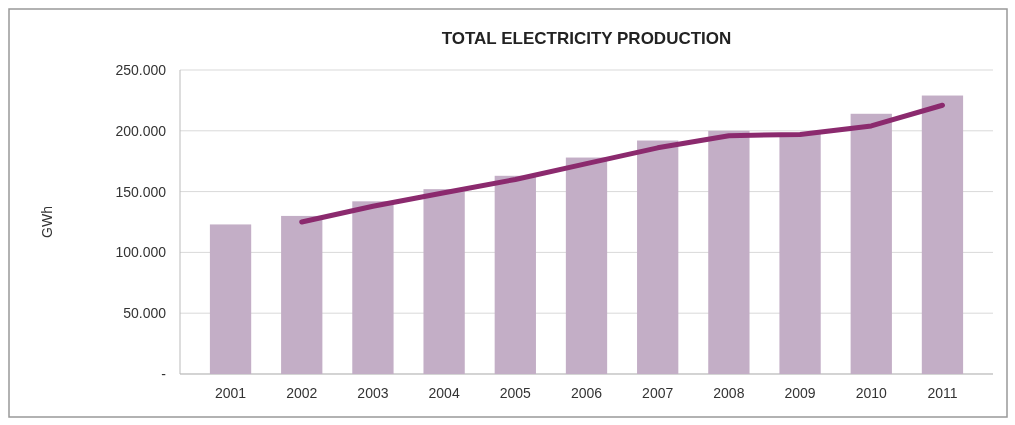 This screenshot has width=1015, height=425. What do you see at coordinates (658, 393) in the screenshot?
I see `x-tick-label: 2007` at bounding box center [658, 393].